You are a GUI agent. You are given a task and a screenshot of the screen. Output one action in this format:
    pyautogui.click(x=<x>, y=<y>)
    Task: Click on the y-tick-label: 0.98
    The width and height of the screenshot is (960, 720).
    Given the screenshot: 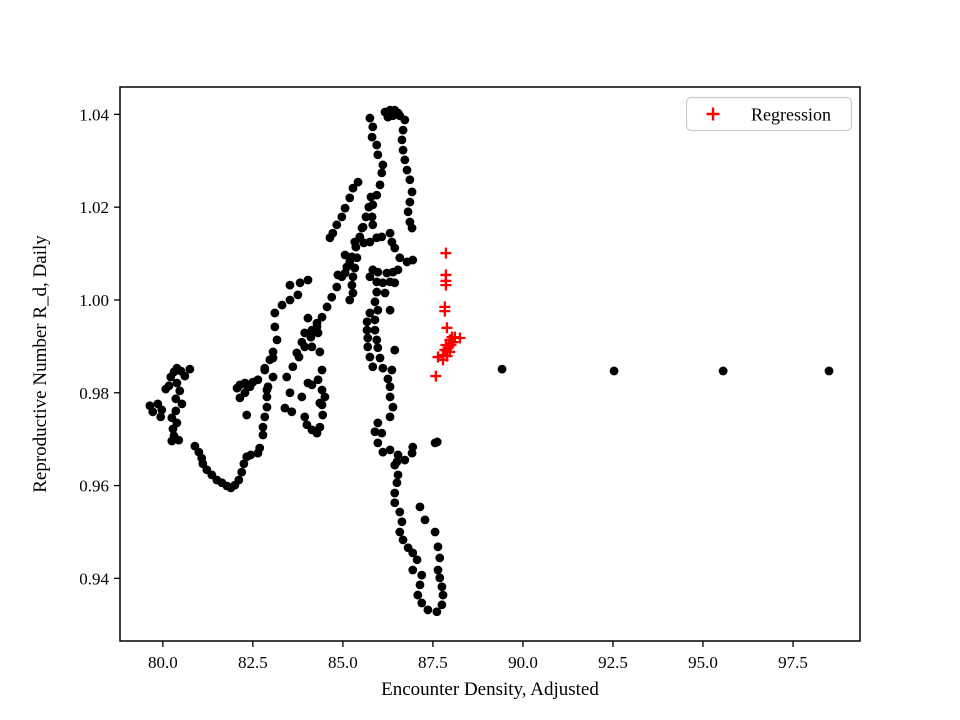 What is the action you would take?
    pyautogui.click(x=94, y=393)
    